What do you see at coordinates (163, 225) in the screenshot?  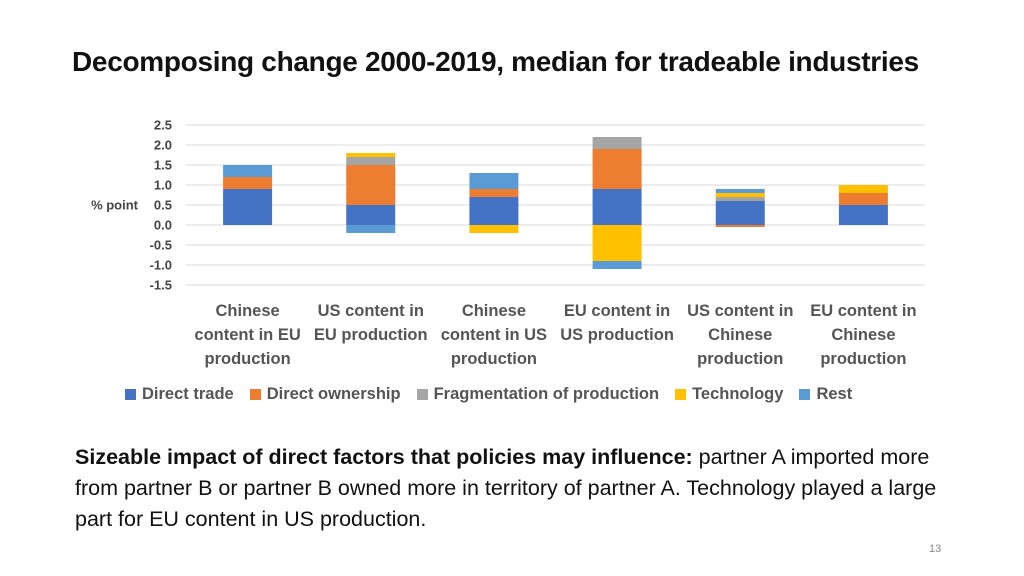 I see `y-tick-label: 0.0` at bounding box center [163, 225].